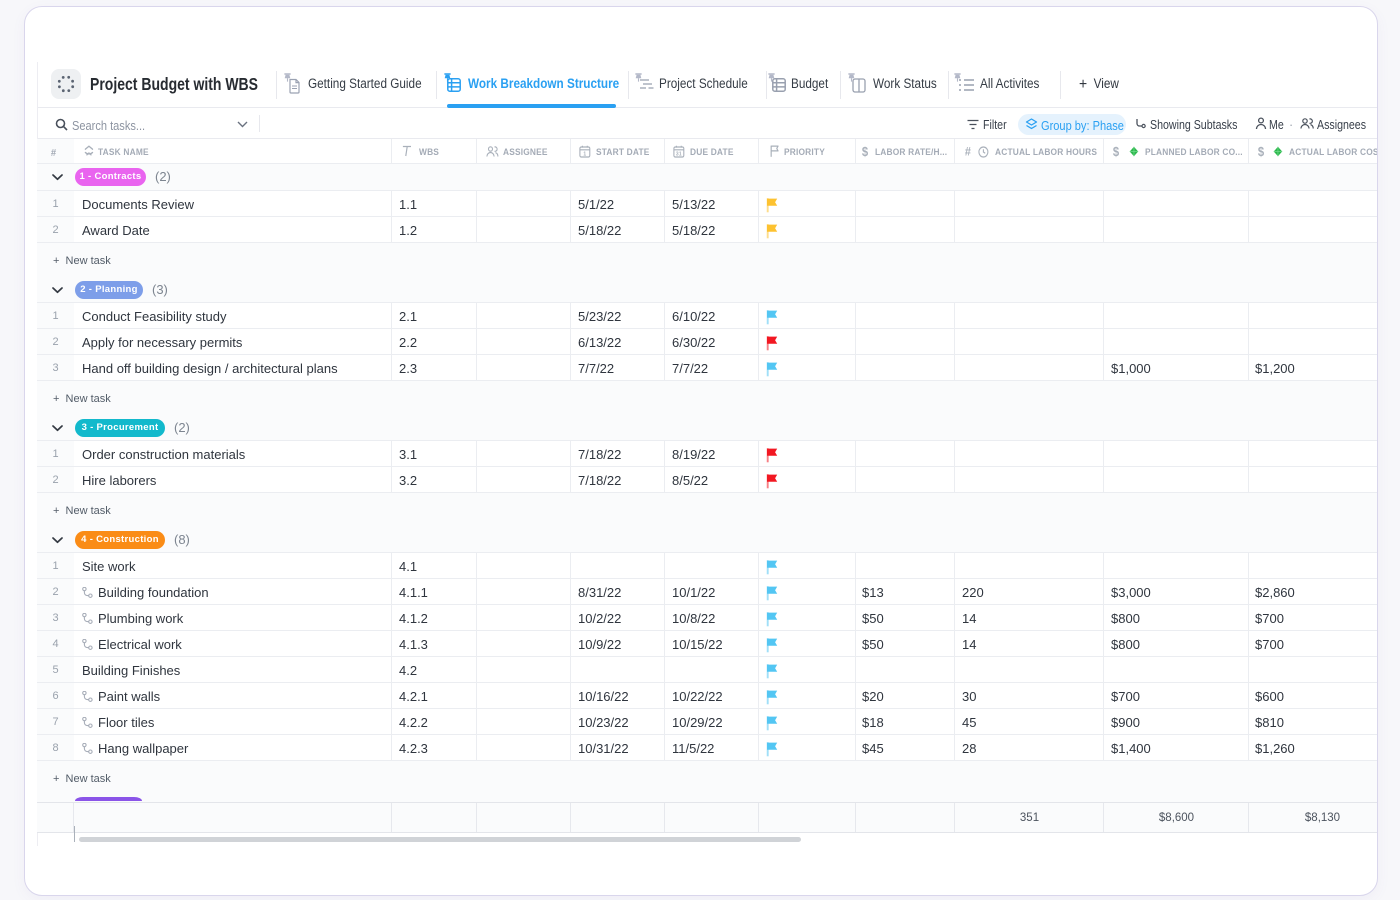 The image size is (1400, 900). What do you see at coordinates (679, 154) in the screenshot?
I see `svg-text: 31` at bounding box center [679, 154].